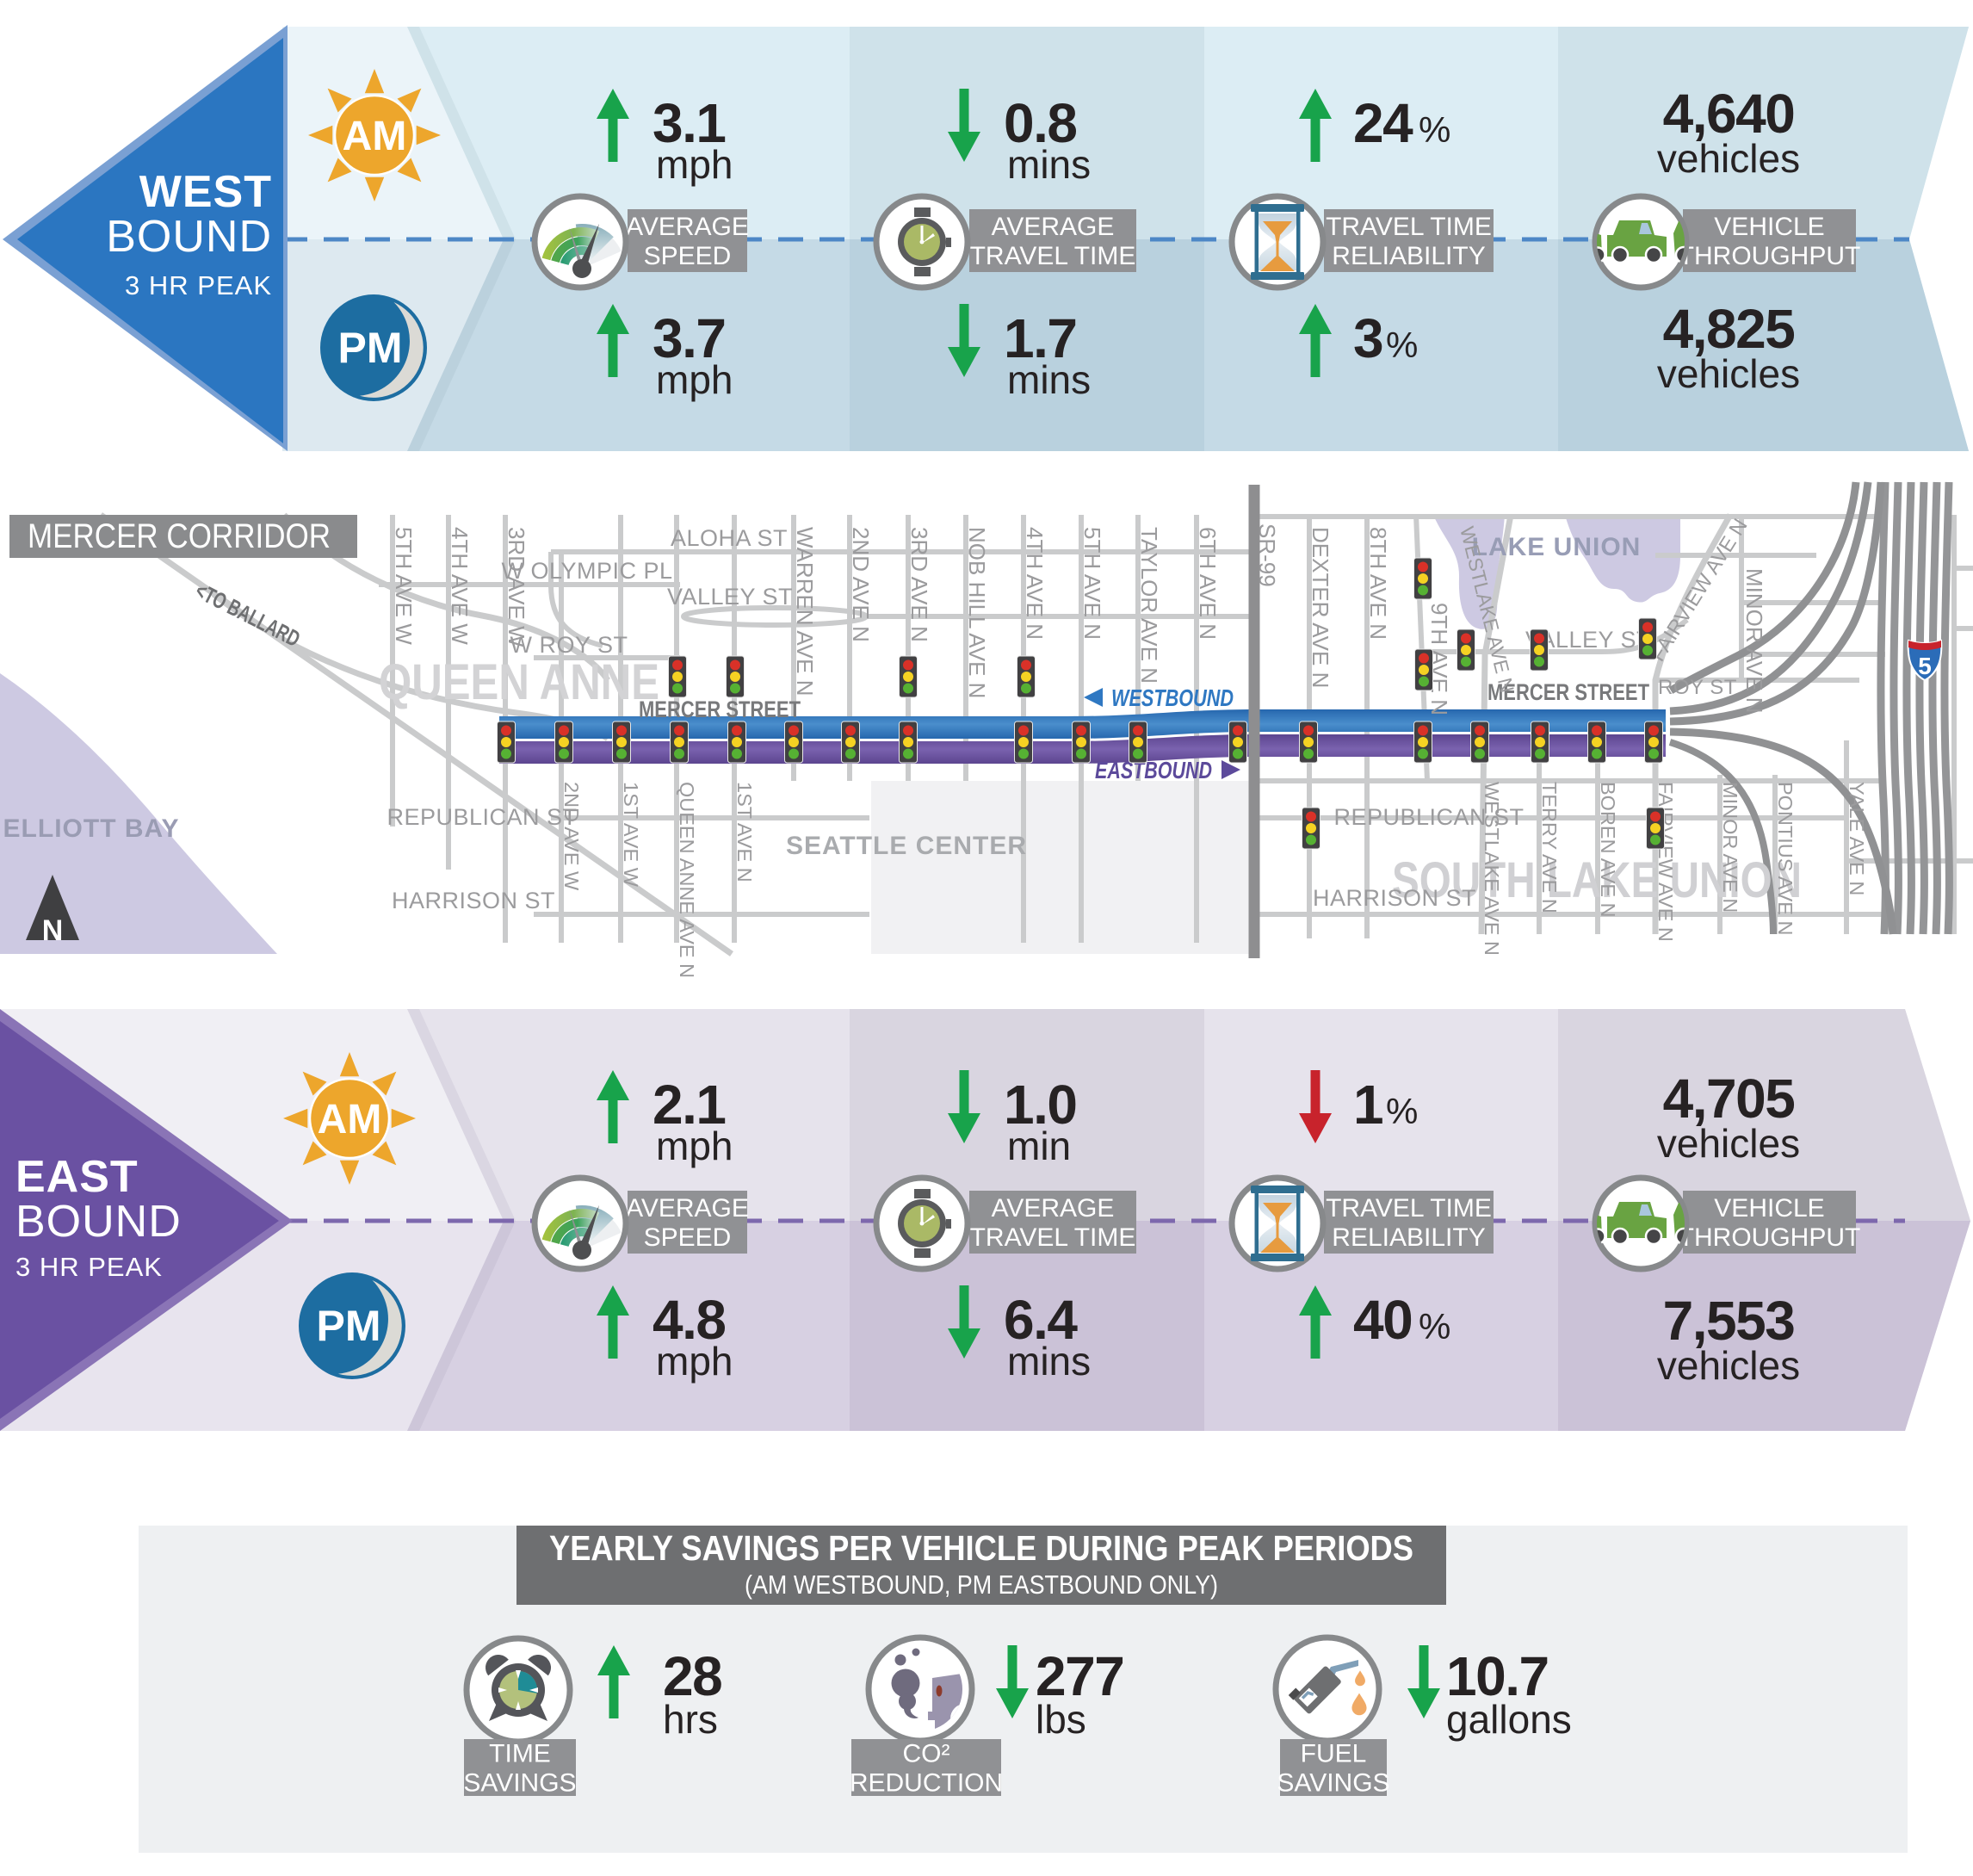 This screenshot has height=1876, width=1973. I want to click on svg-text: CO², so click(927, 1754).